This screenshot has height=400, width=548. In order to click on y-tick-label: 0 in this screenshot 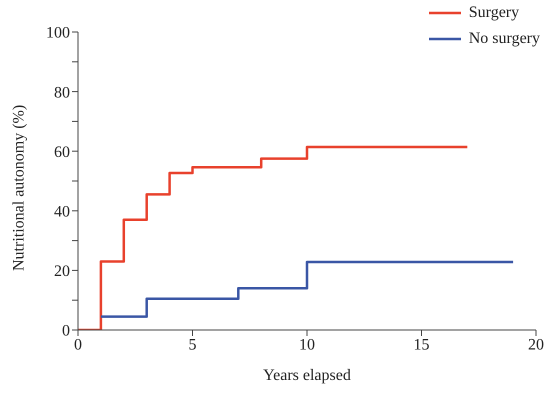, I will do `click(66, 331)`.